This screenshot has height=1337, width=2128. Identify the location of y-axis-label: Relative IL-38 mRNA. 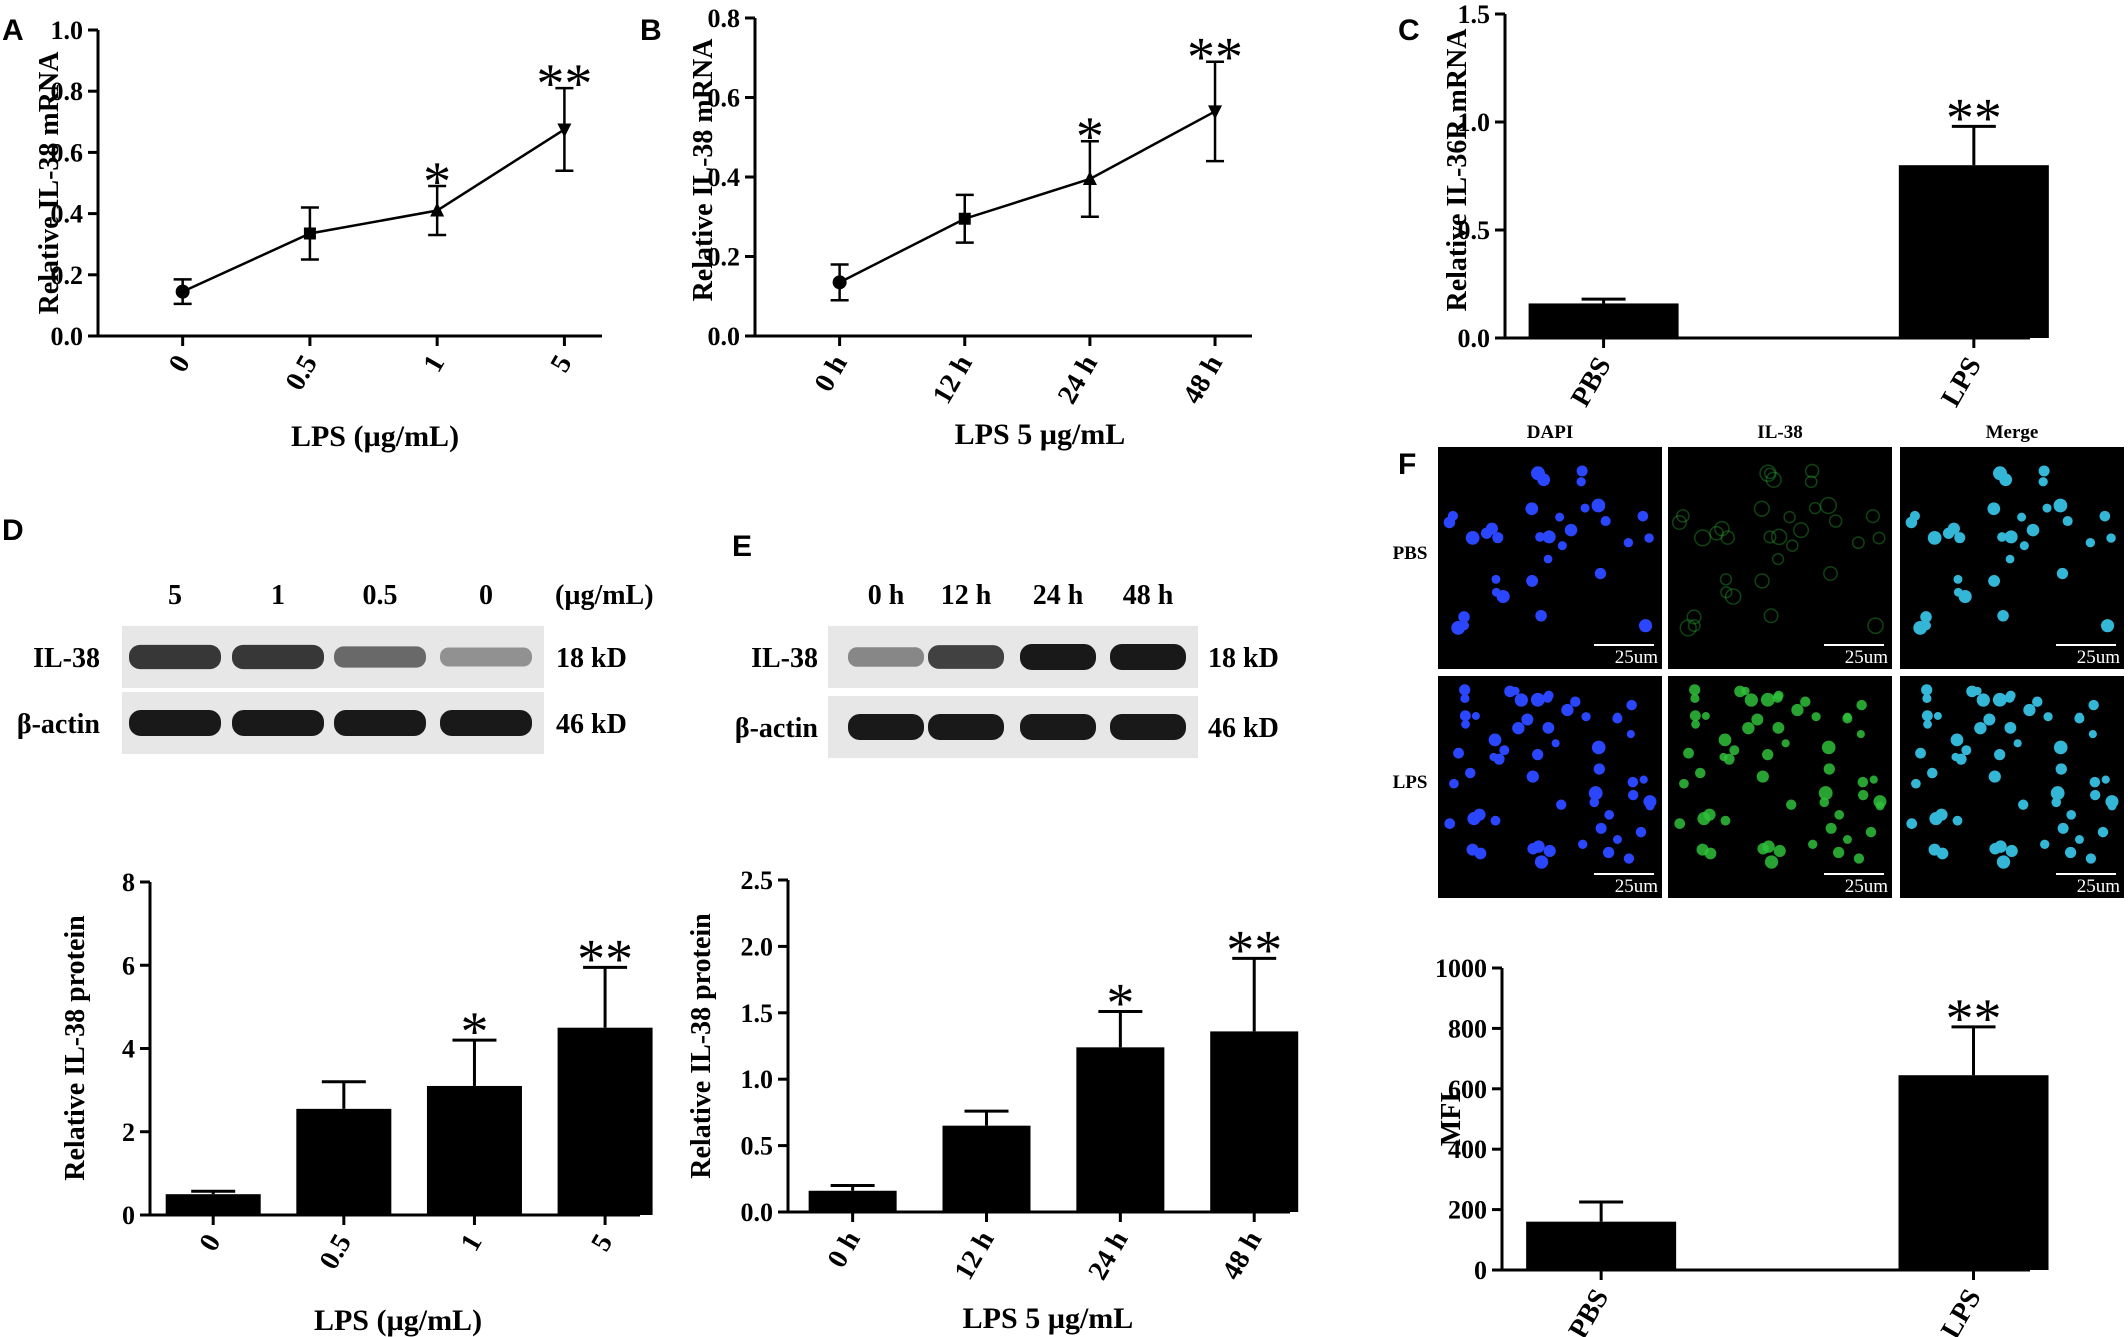
(703, 170).